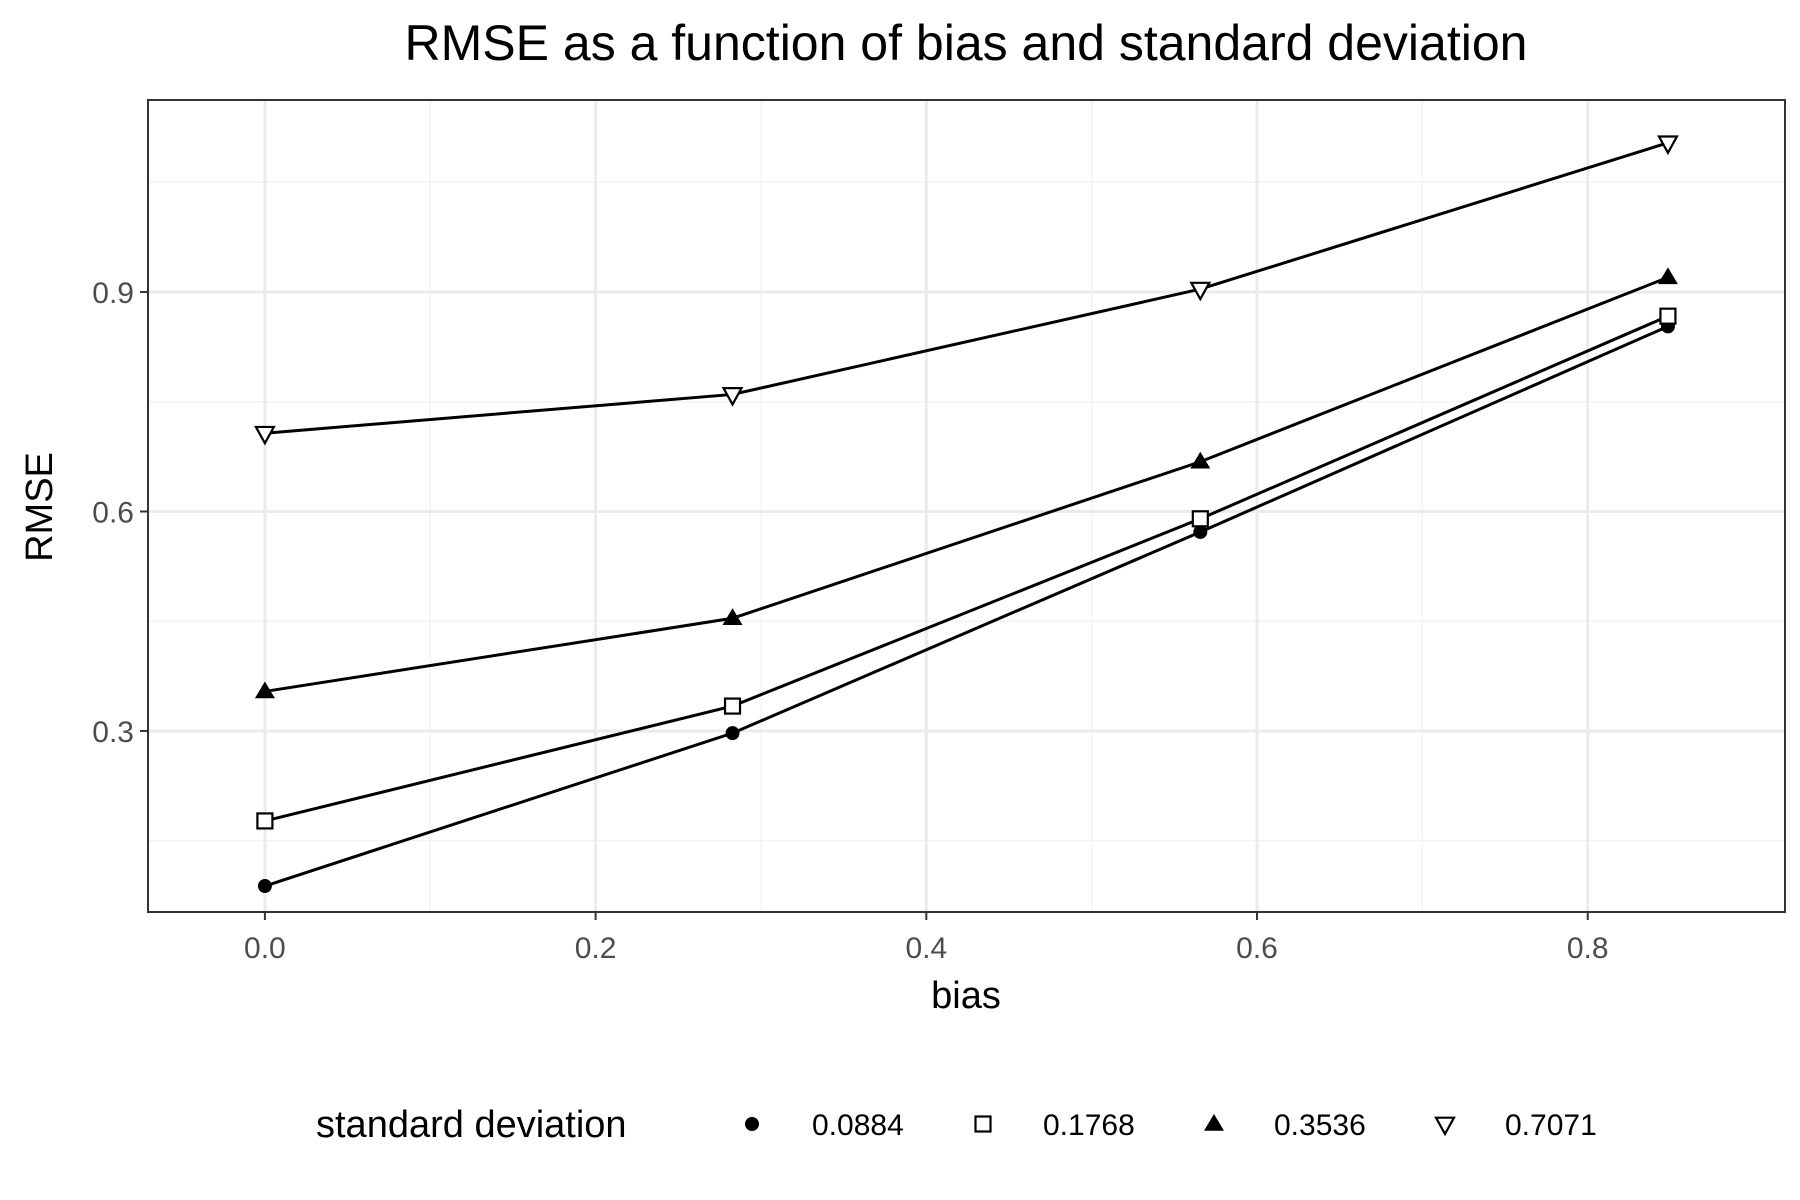 The image size is (1800, 1200). Describe the element at coordinates (1551, 1125) in the screenshot. I see `legend-label-0.7071: 0.7071` at that location.